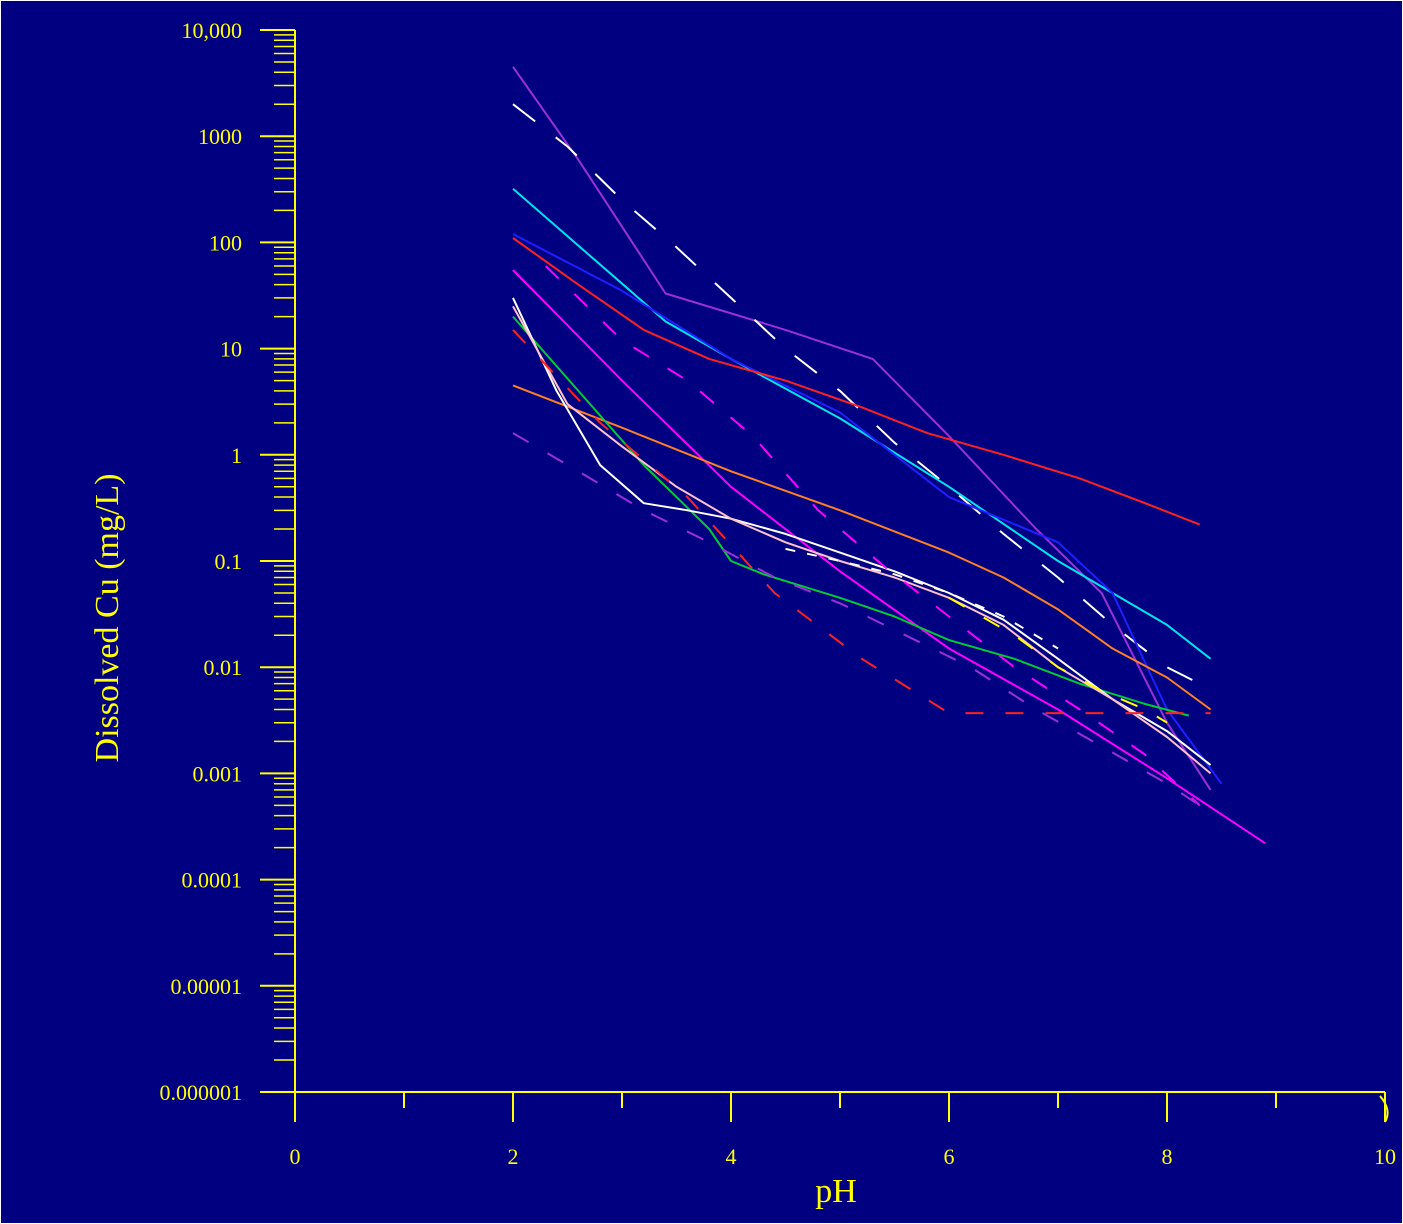  I want to click on y-tick-label: 0.000001, so click(201, 1092).